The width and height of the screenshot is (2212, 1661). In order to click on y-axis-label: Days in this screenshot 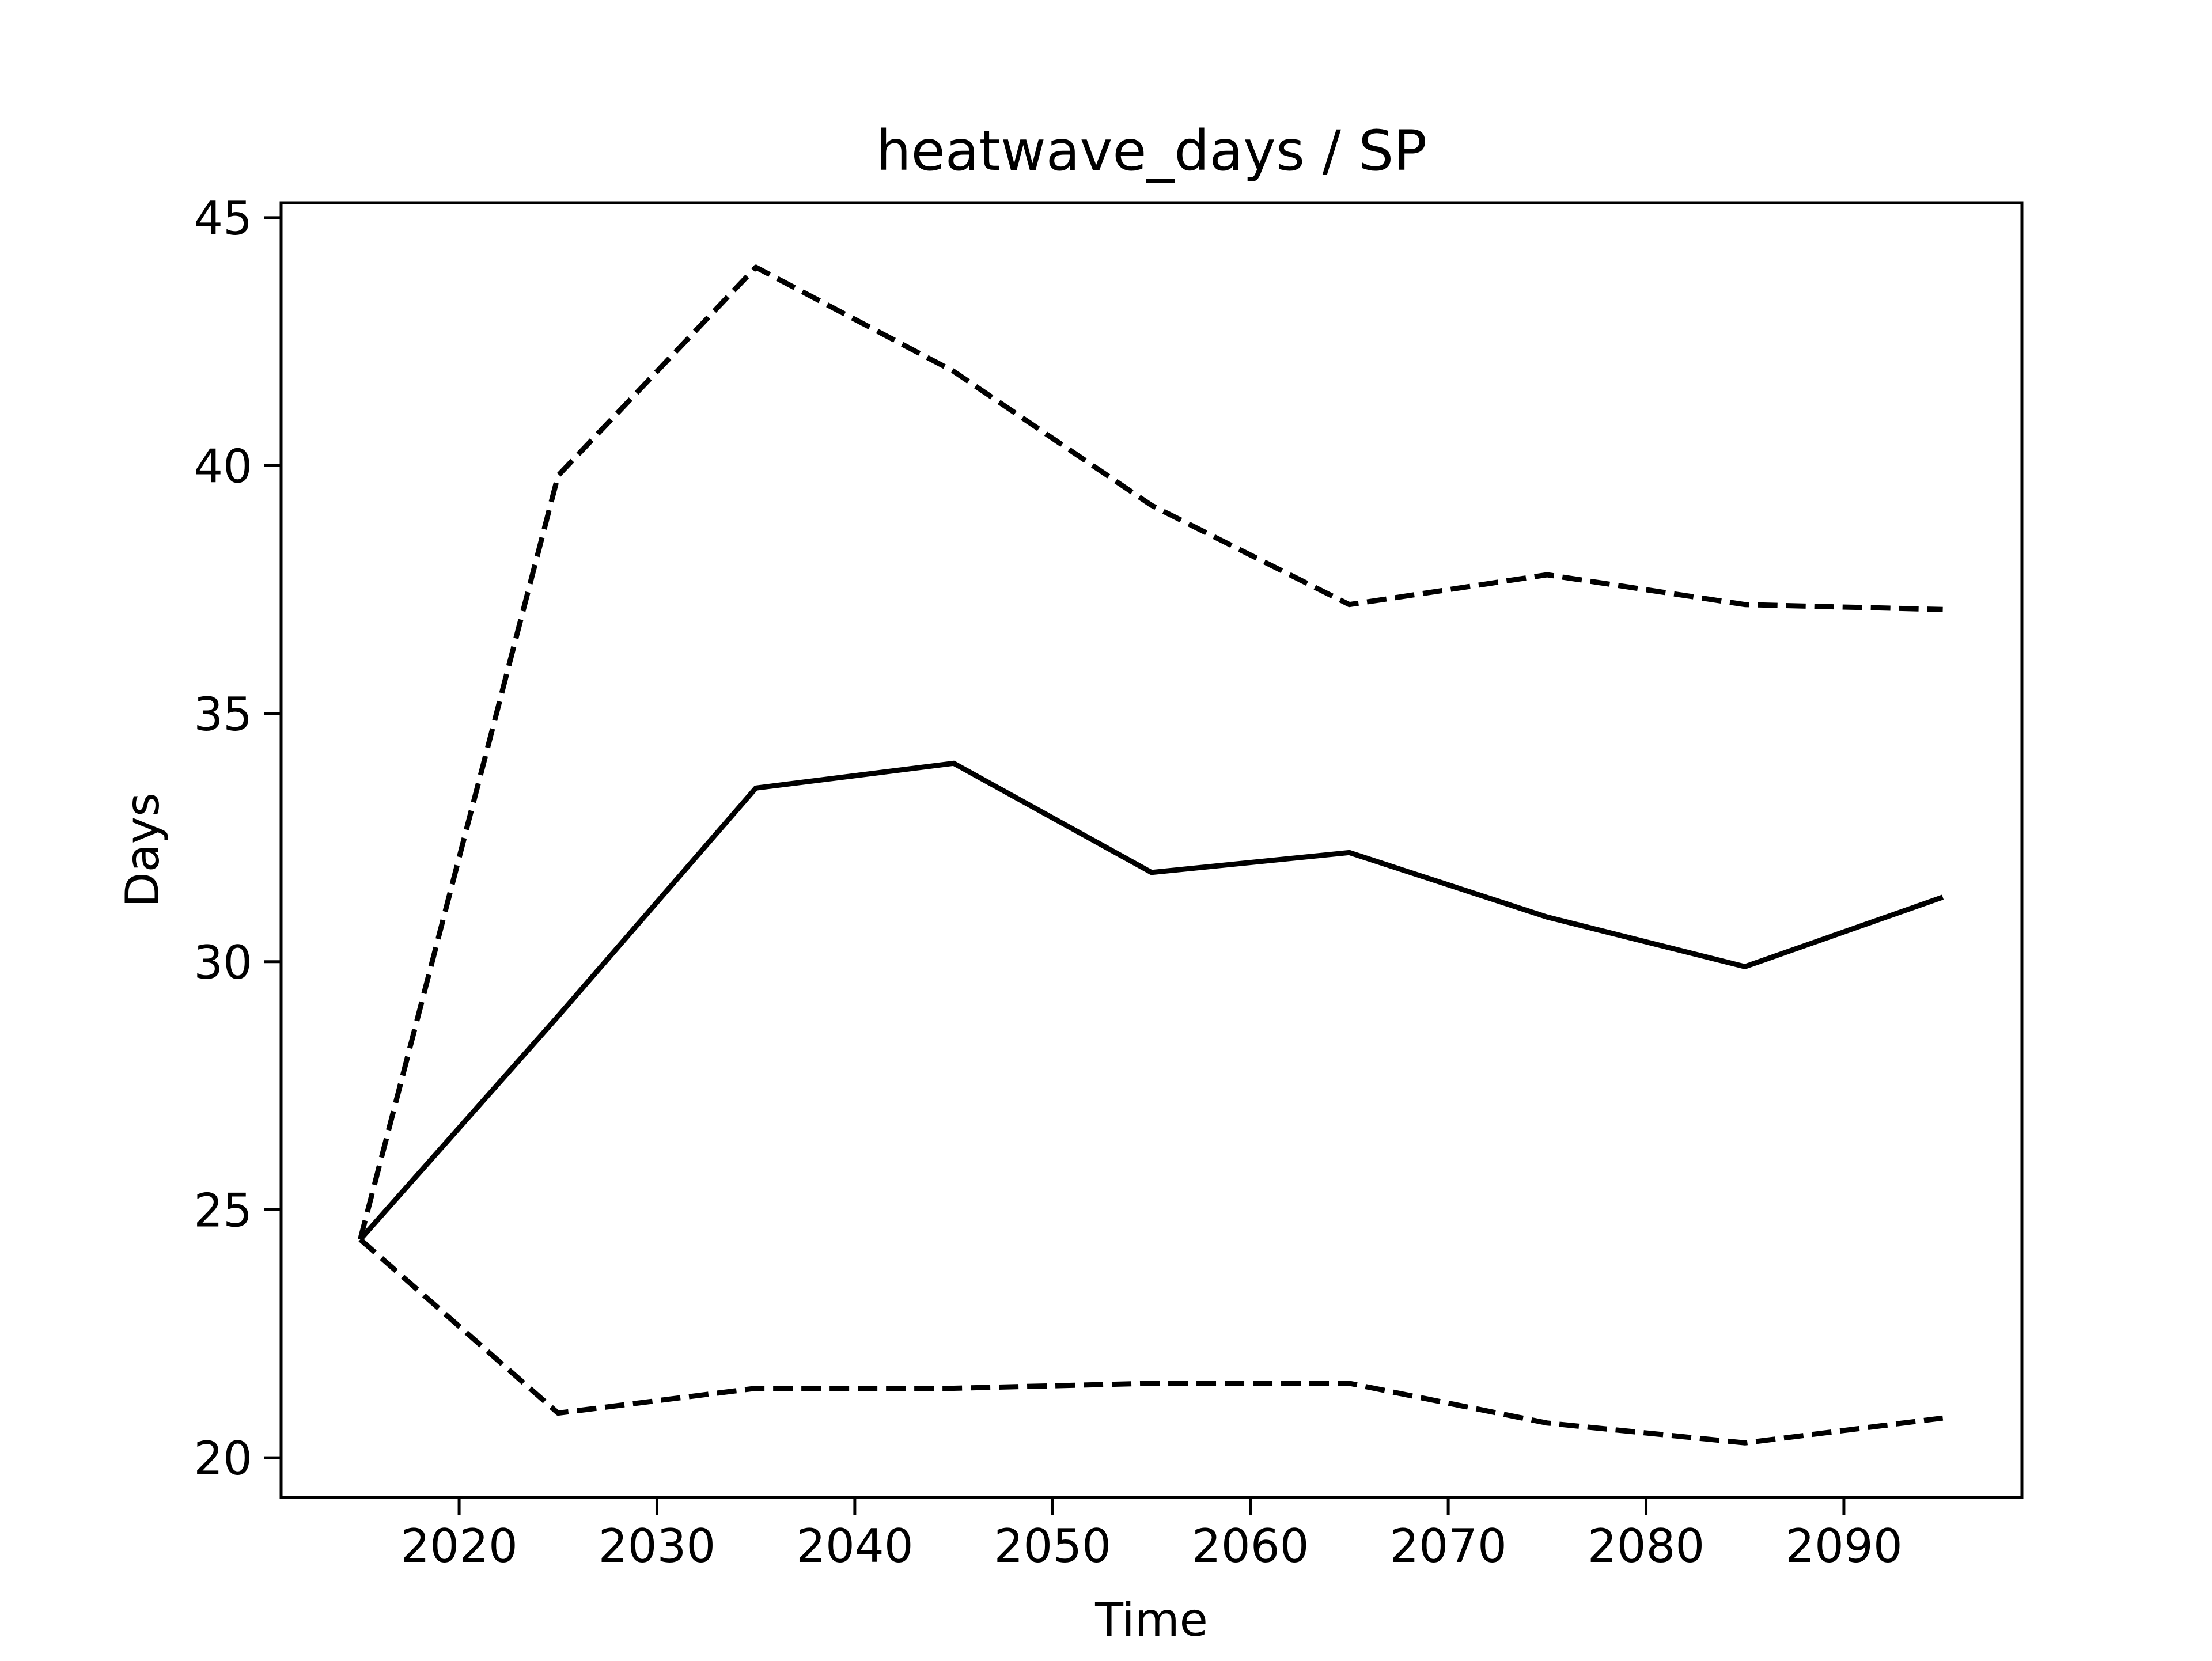, I will do `click(142, 850)`.